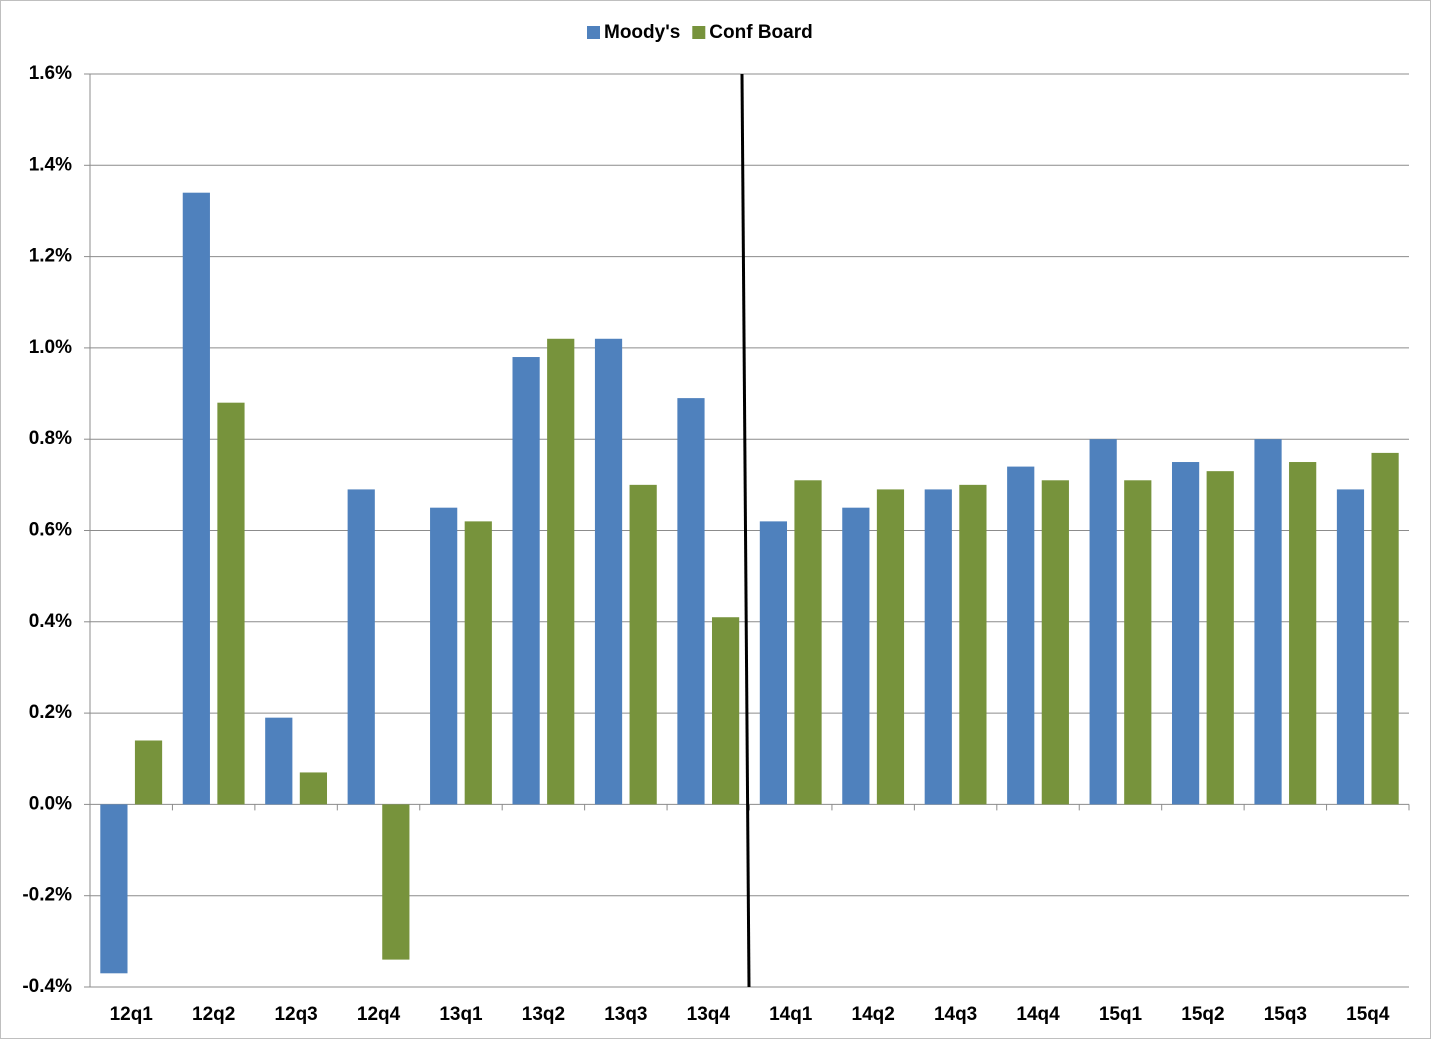 The height and width of the screenshot is (1039, 1431). Describe the element at coordinates (543, 1014) in the screenshot. I see `x-tick-label: 13q2` at that location.